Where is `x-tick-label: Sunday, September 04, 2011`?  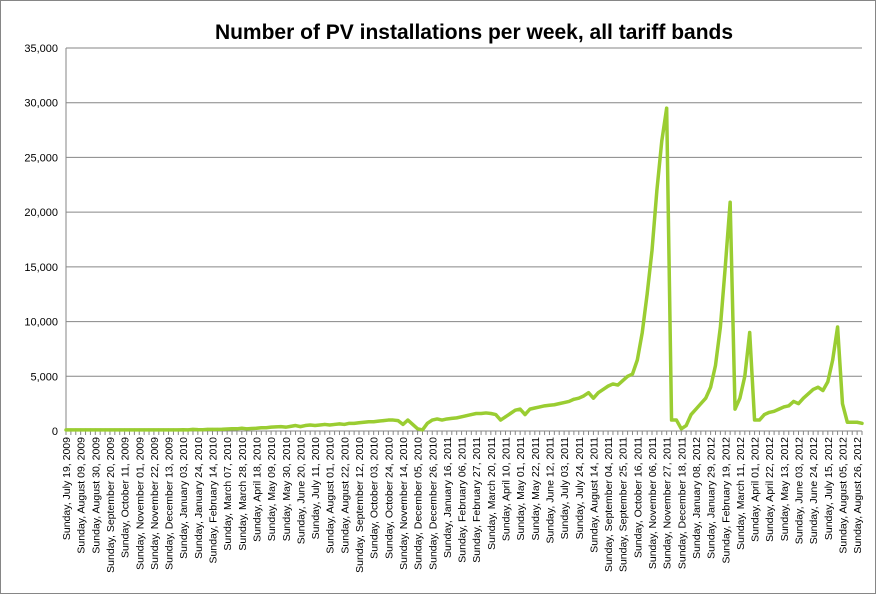 x-tick-label: Sunday, September 04, 2011 is located at coordinates (609, 504).